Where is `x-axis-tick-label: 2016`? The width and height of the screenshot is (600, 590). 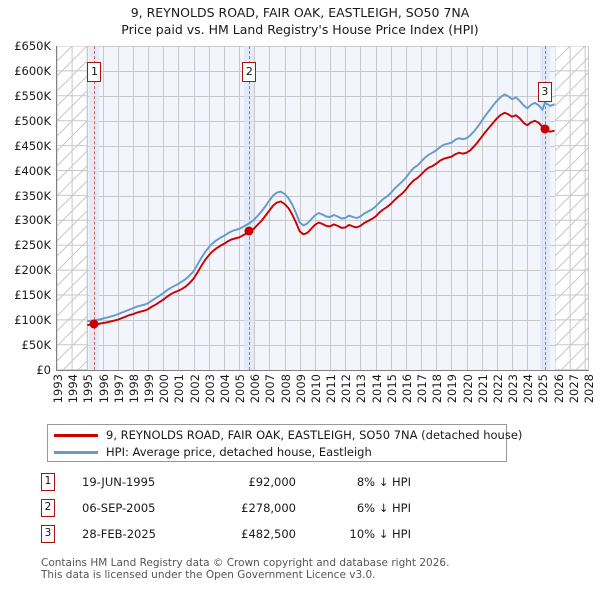 x-axis-tick-label: 2016 is located at coordinates (406, 389).